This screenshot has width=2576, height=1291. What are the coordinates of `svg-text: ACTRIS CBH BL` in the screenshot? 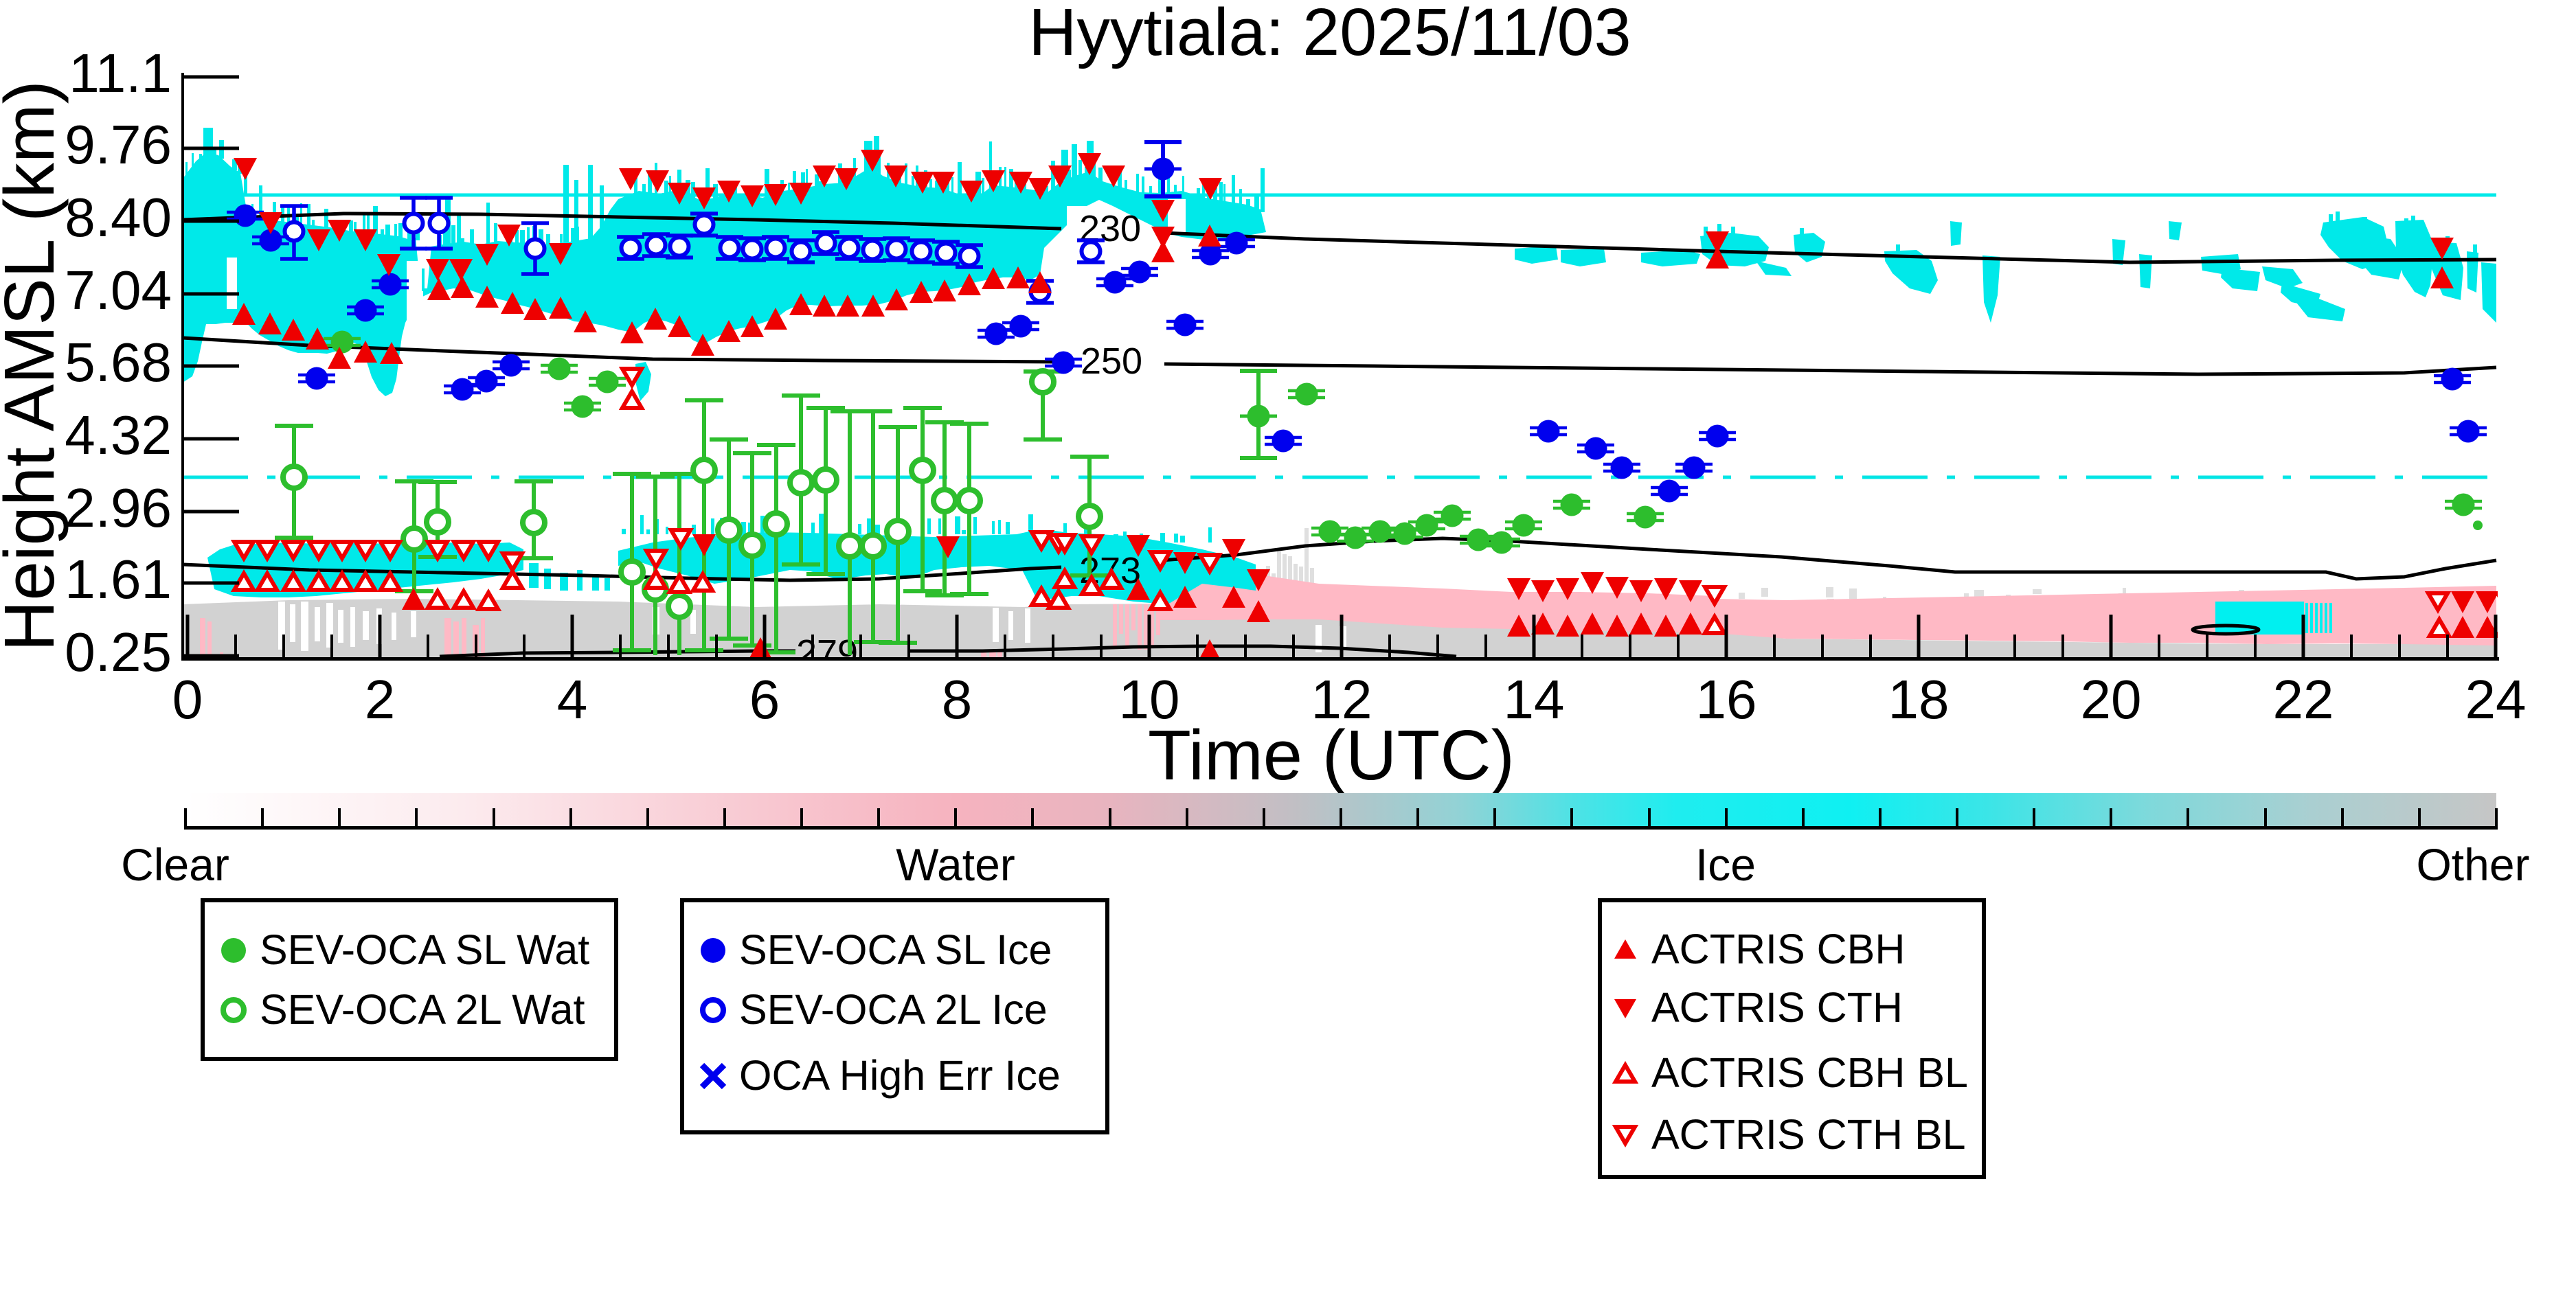 It's located at (1809, 1072).